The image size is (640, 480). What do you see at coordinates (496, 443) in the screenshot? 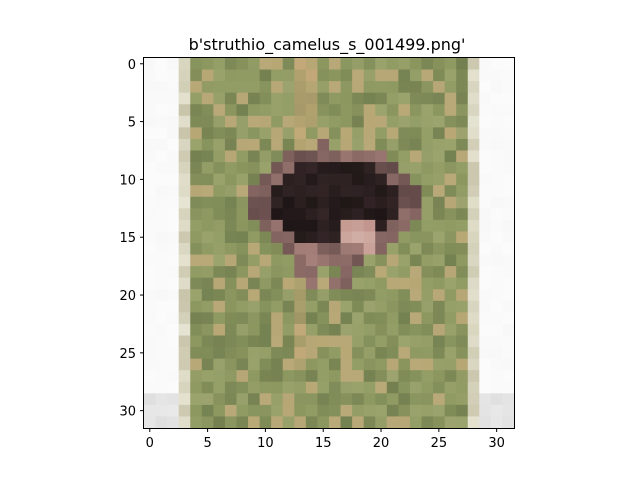
I see `x-tick-label: 30` at bounding box center [496, 443].